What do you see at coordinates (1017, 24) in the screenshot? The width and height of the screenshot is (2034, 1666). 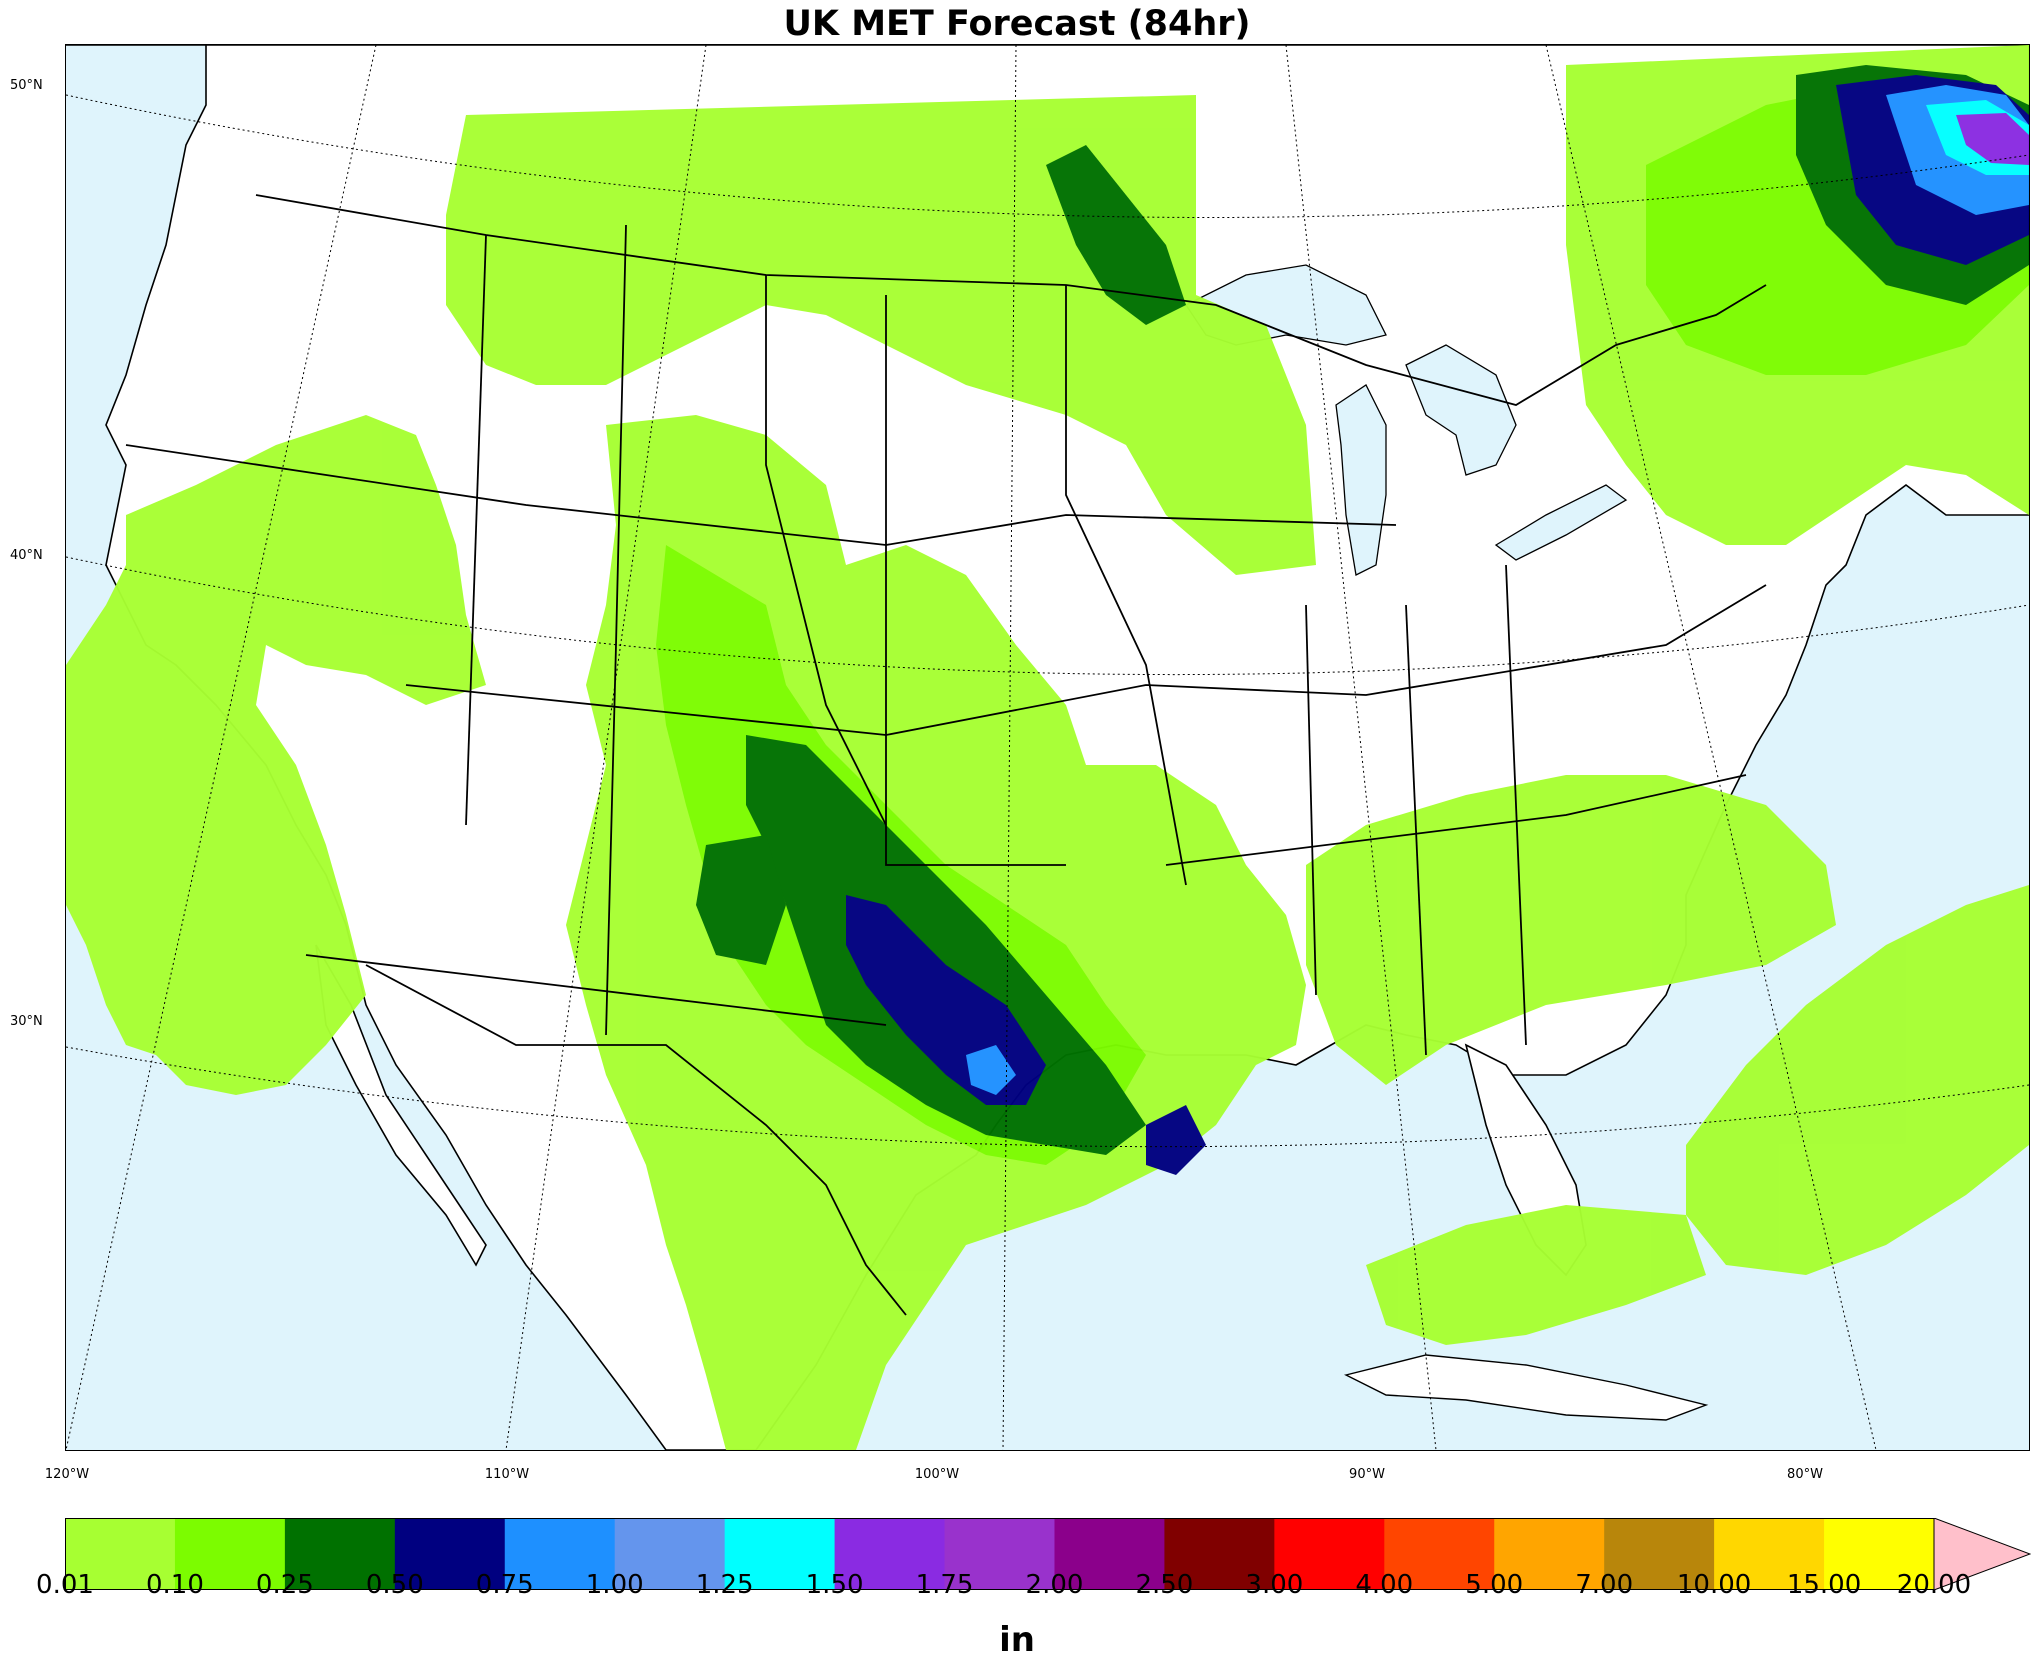 I see `map-title: UK MET Forecast (84hr)` at bounding box center [1017, 24].